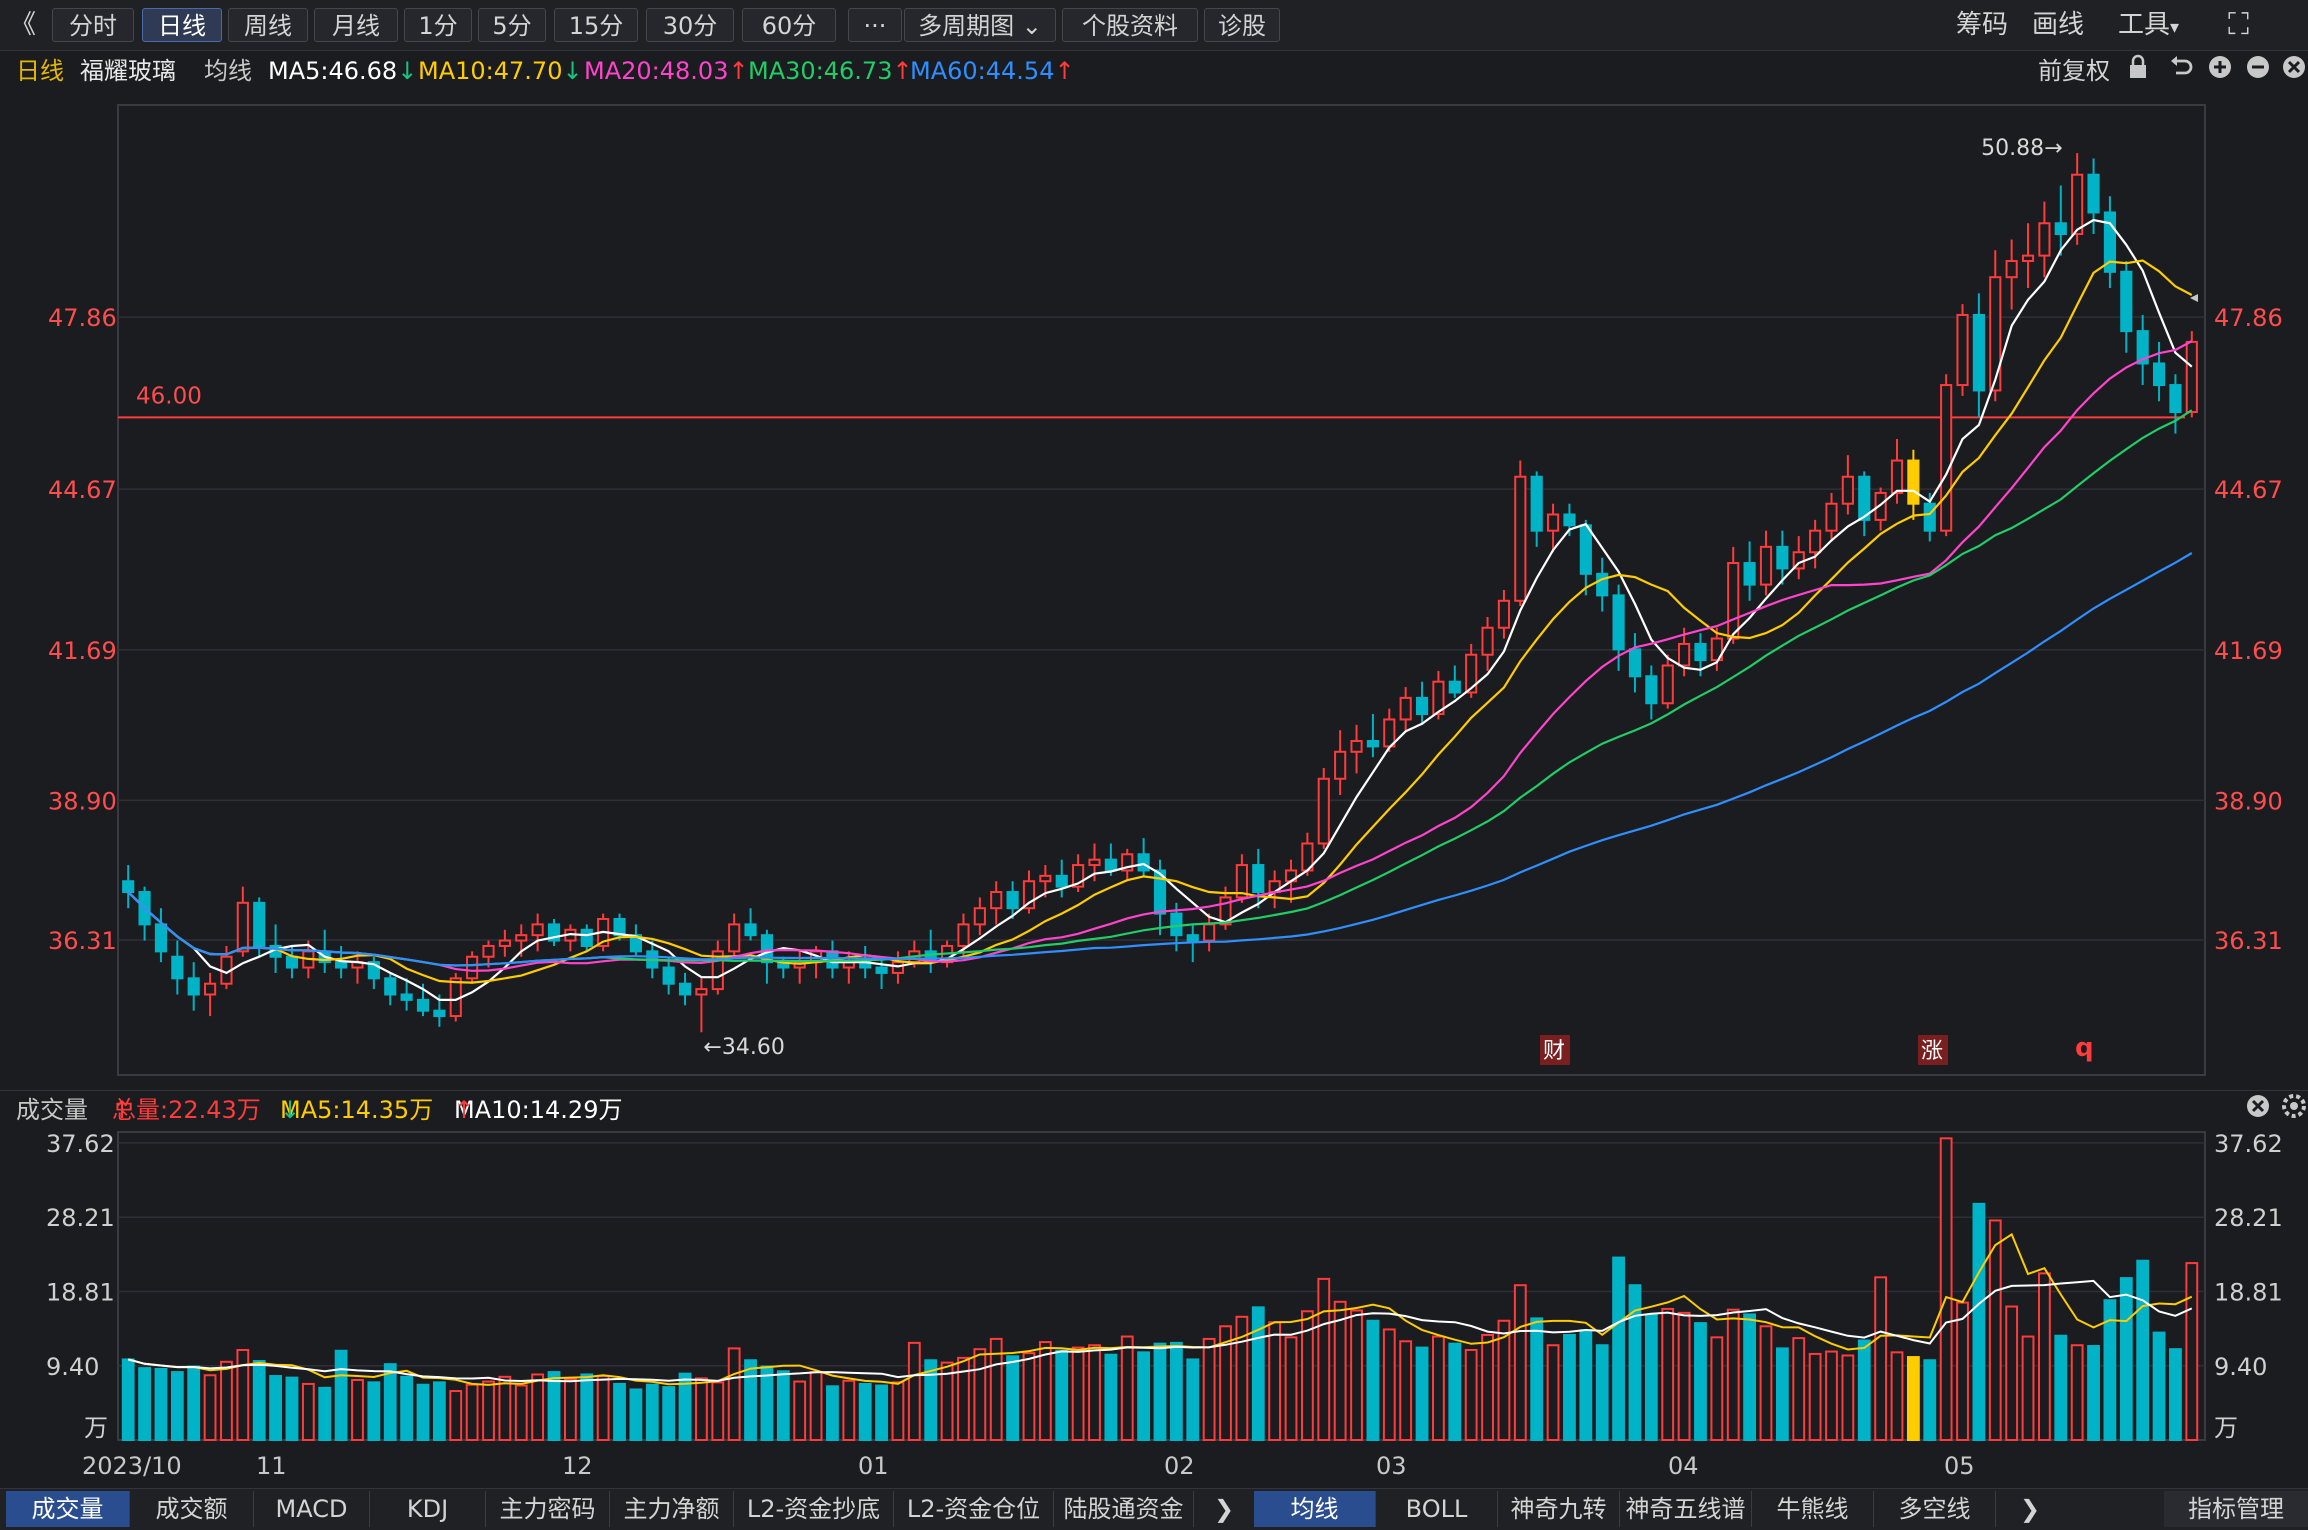  What do you see at coordinates (2084, 1048) in the screenshot?
I see `event-marker: q` at bounding box center [2084, 1048].